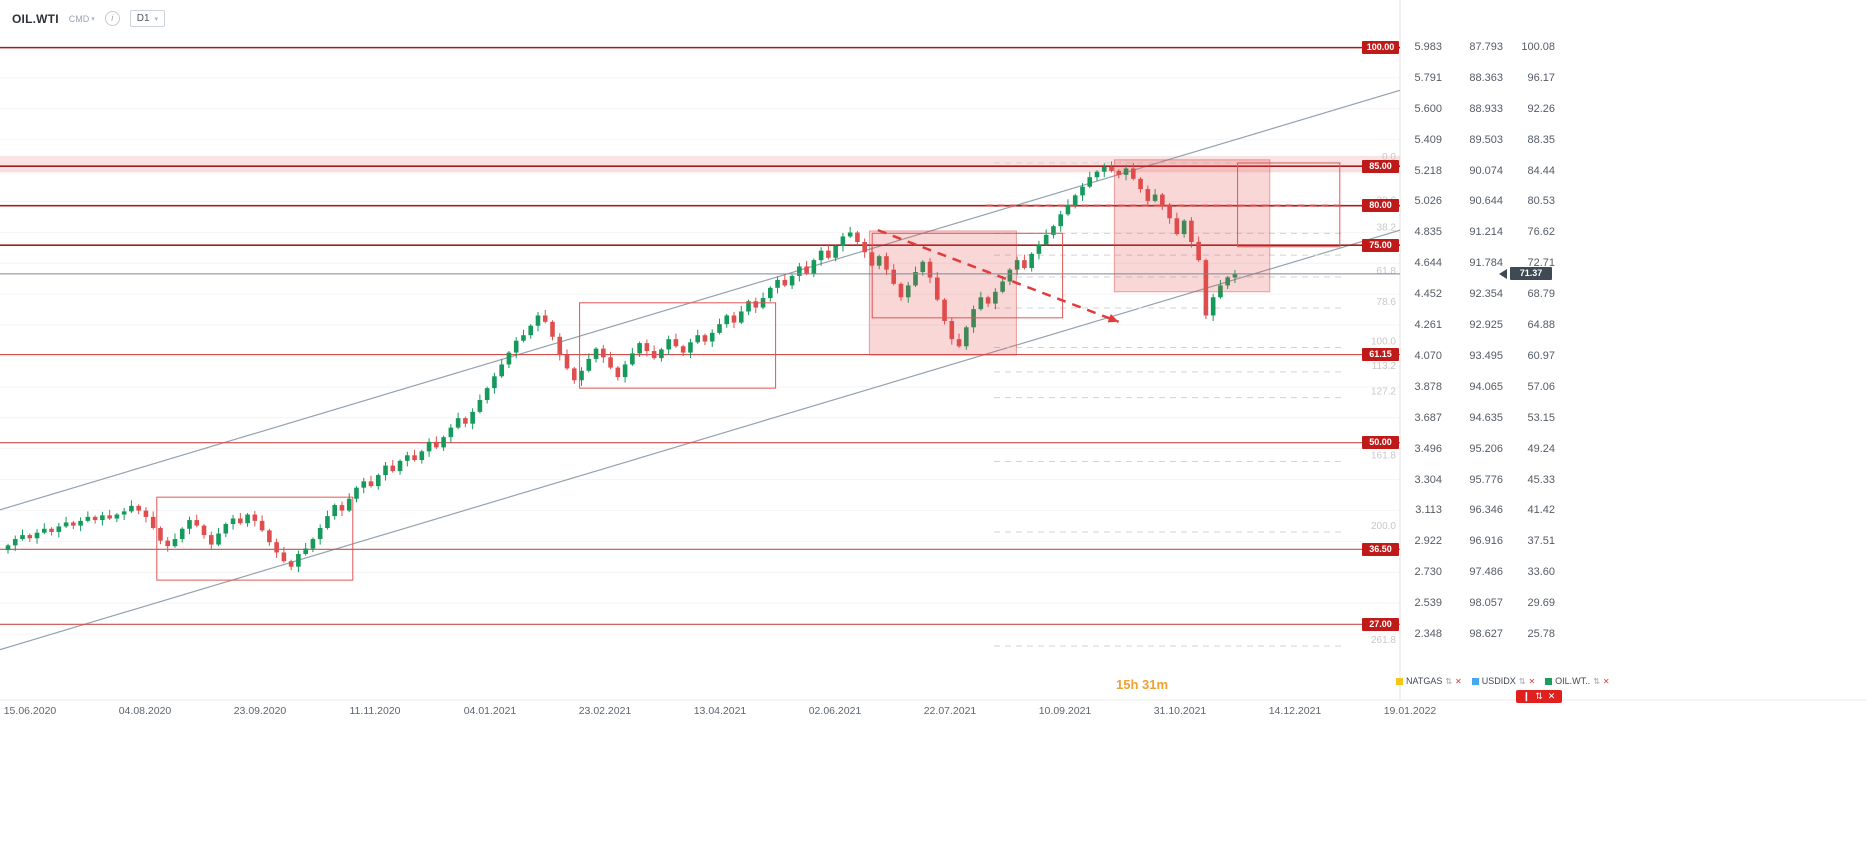  I want to click on candle-icon: ❙, so click(1526, 696).